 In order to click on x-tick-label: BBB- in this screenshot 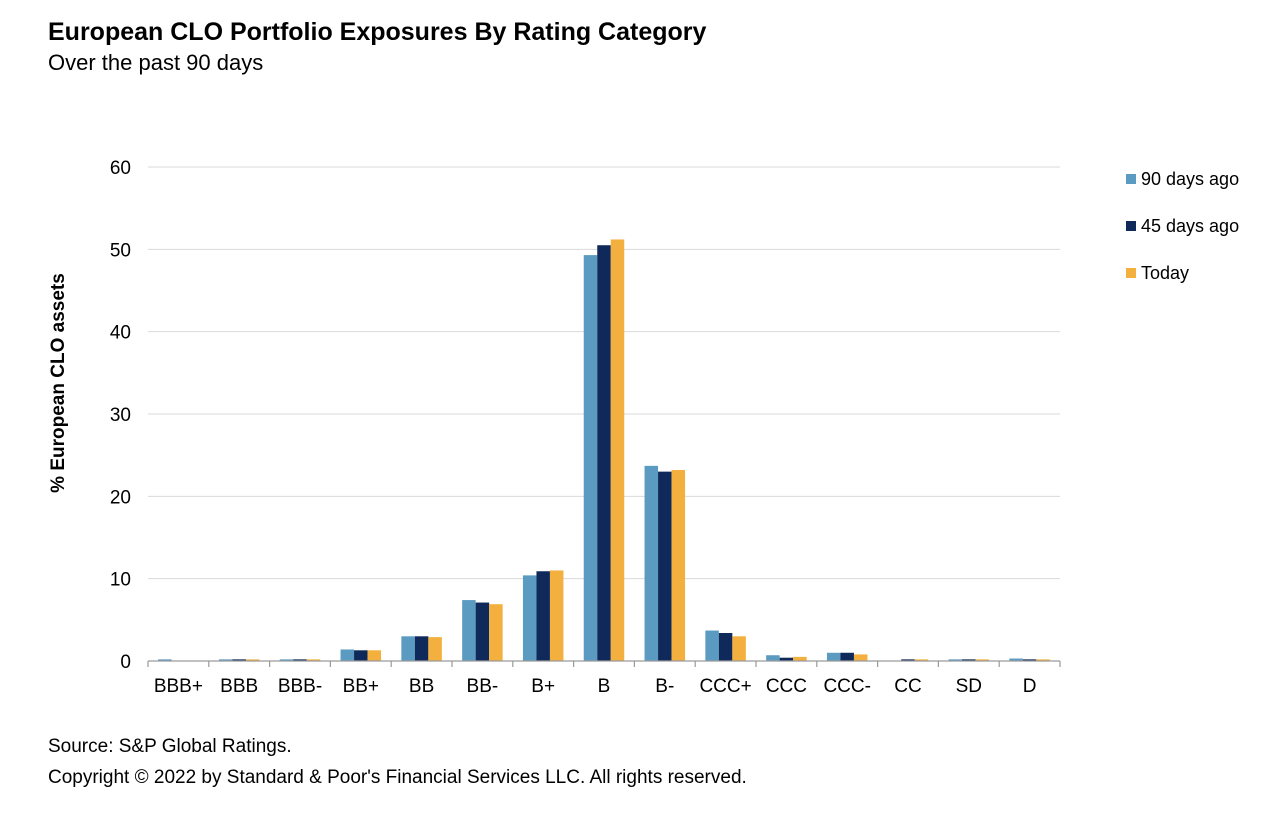, I will do `click(300, 686)`.